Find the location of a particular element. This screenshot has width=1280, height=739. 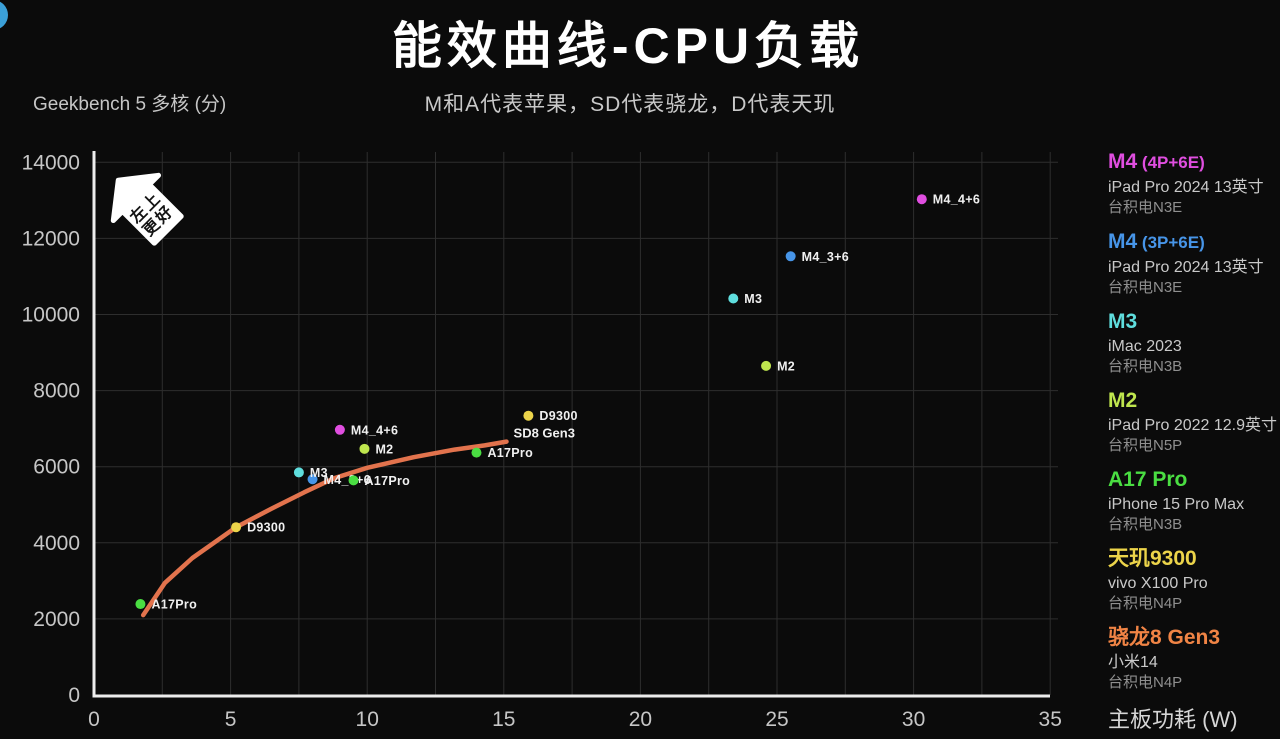

y-tick-label: 8000 is located at coordinates (56, 391).